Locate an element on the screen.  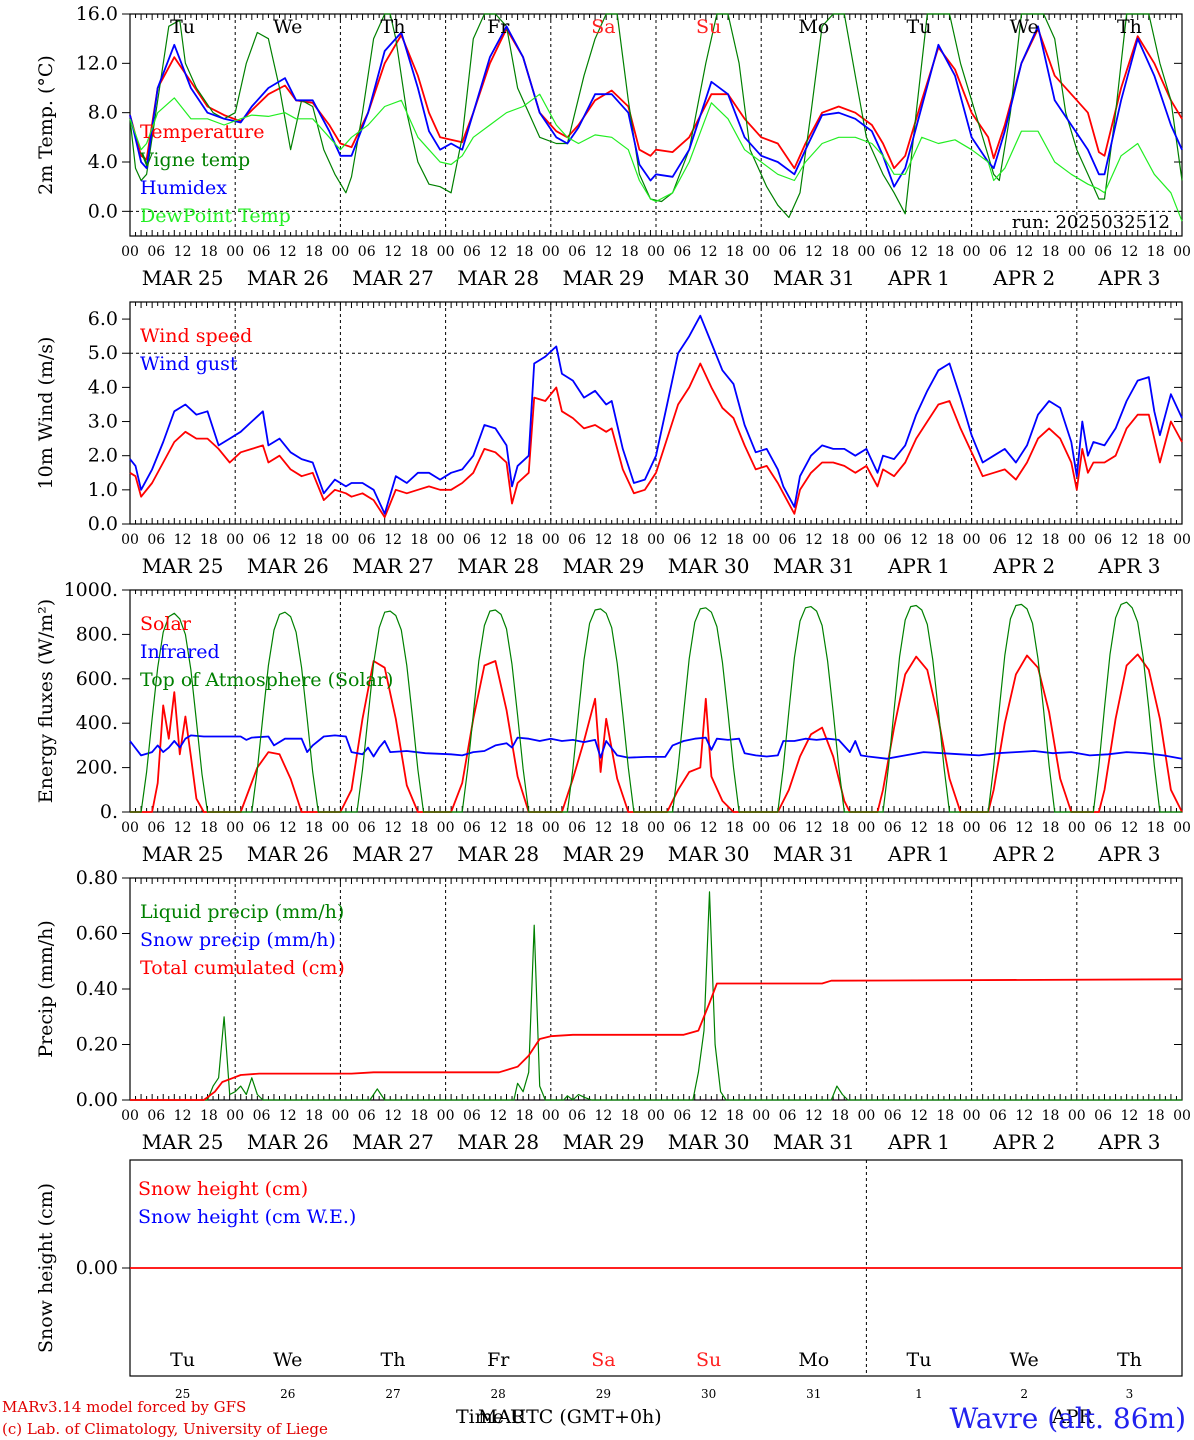
y-tick-label: 12.0 is located at coordinates (97, 63).